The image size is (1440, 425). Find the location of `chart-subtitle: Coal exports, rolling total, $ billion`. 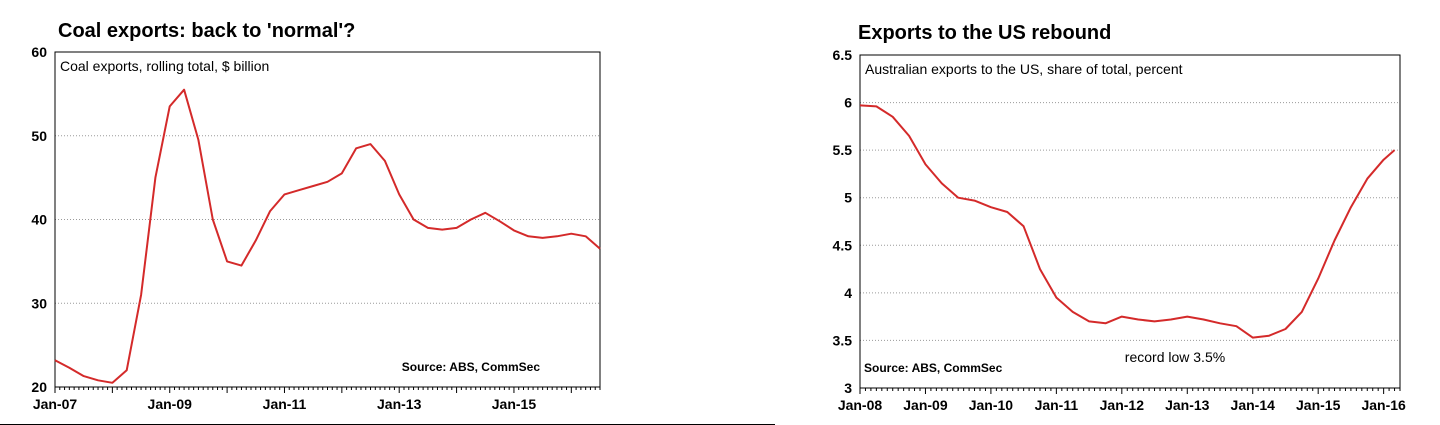

chart-subtitle: Coal exports, rolling total, $ billion is located at coordinates (164, 66).